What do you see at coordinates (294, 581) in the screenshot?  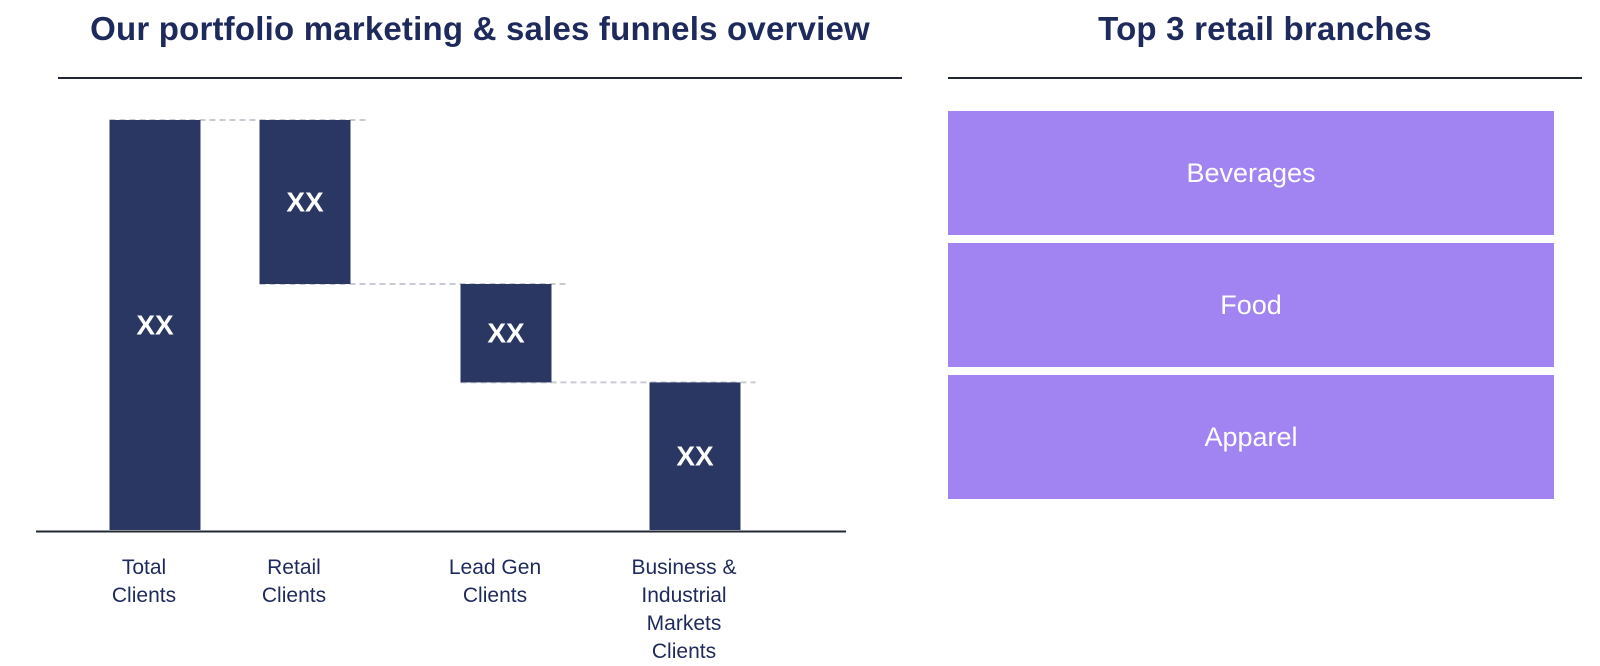 I see `category-label-retail-clients: Retail Clients` at bounding box center [294, 581].